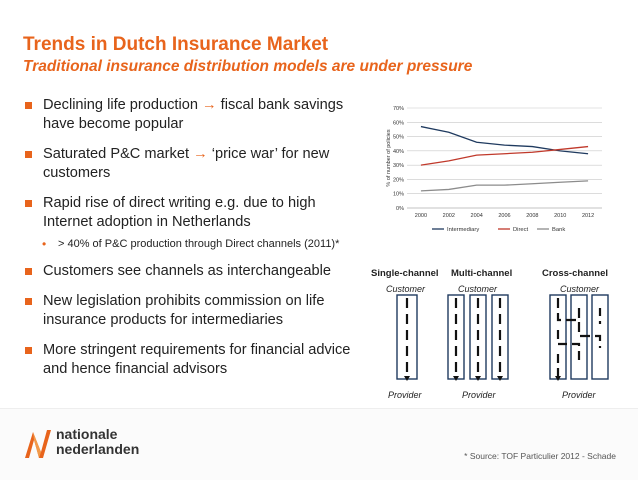 The height and width of the screenshot is (480, 638). Describe the element at coordinates (532, 216) in the screenshot. I see `x-tick-label: 2008` at that location.